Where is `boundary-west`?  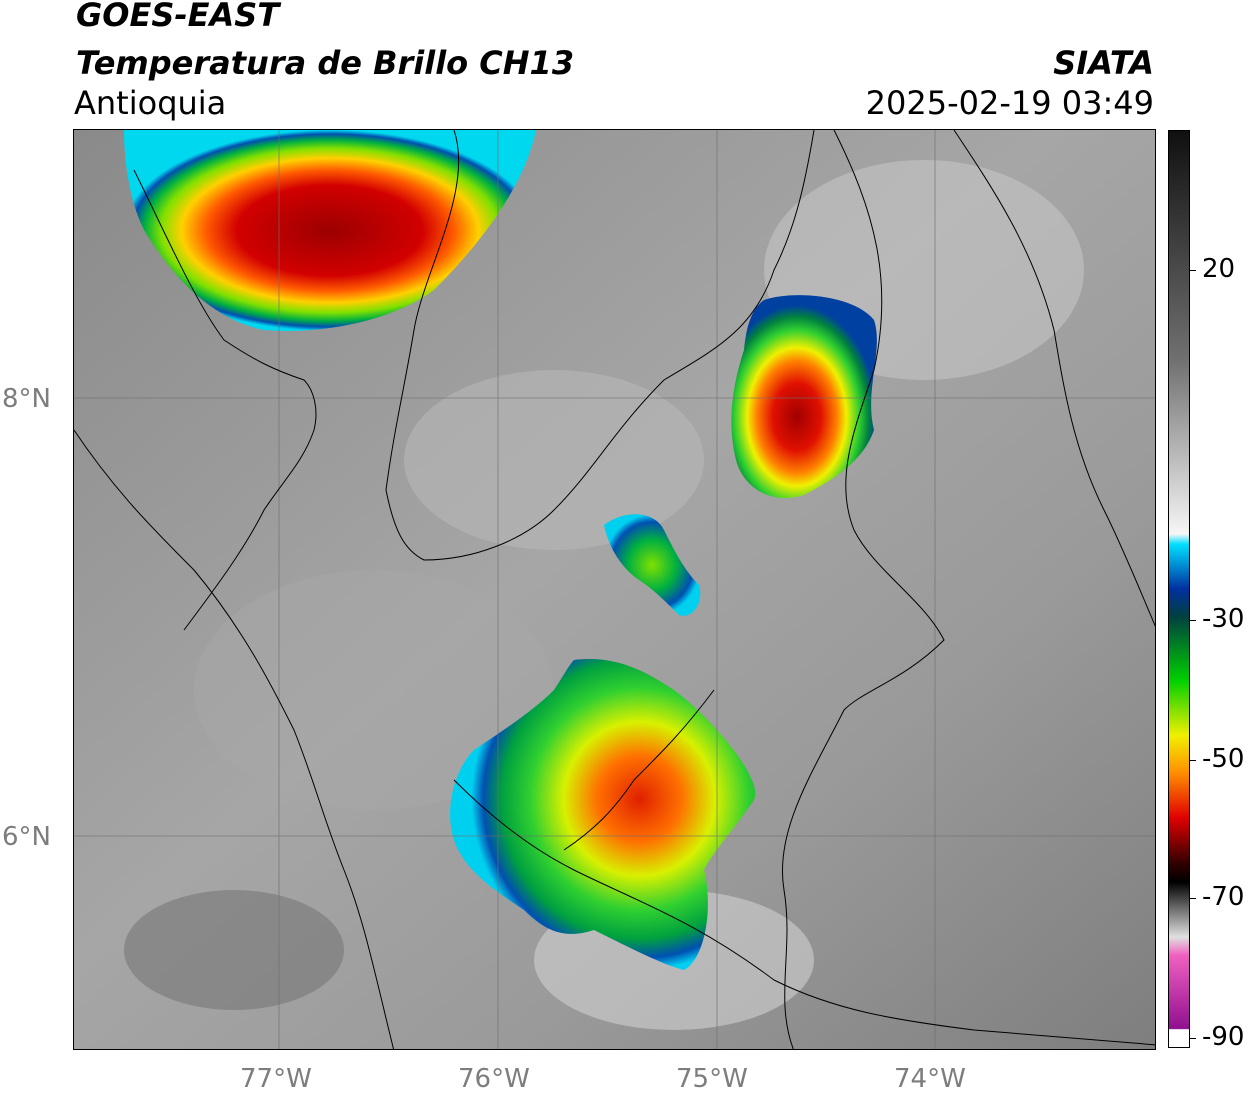
boundary-west is located at coordinates (234, 739).